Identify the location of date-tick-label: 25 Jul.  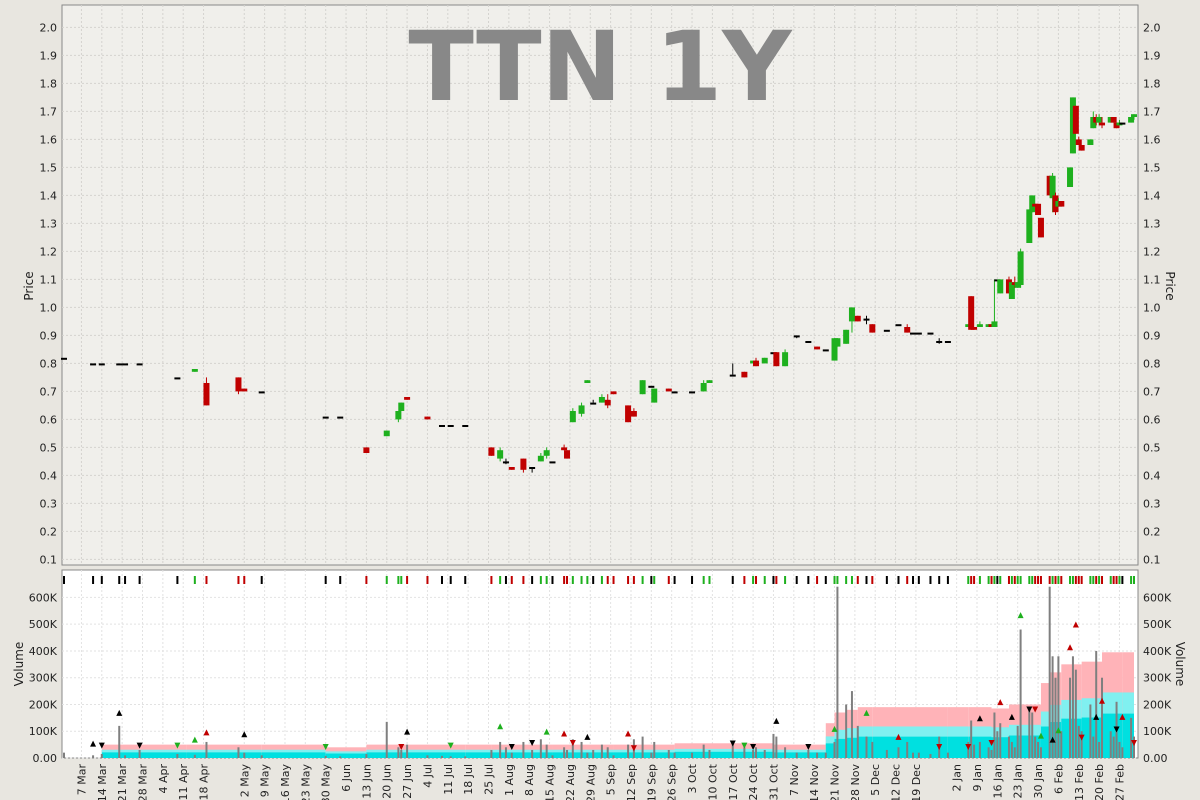
(489, 779).